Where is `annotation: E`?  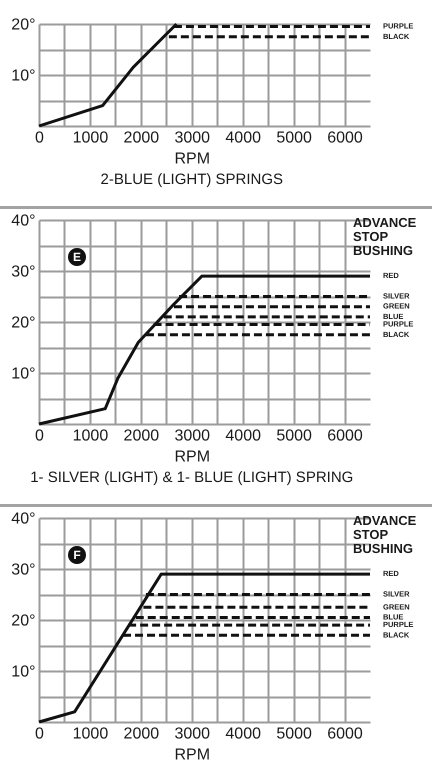
annotation: E is located at coordinates (76, 257).